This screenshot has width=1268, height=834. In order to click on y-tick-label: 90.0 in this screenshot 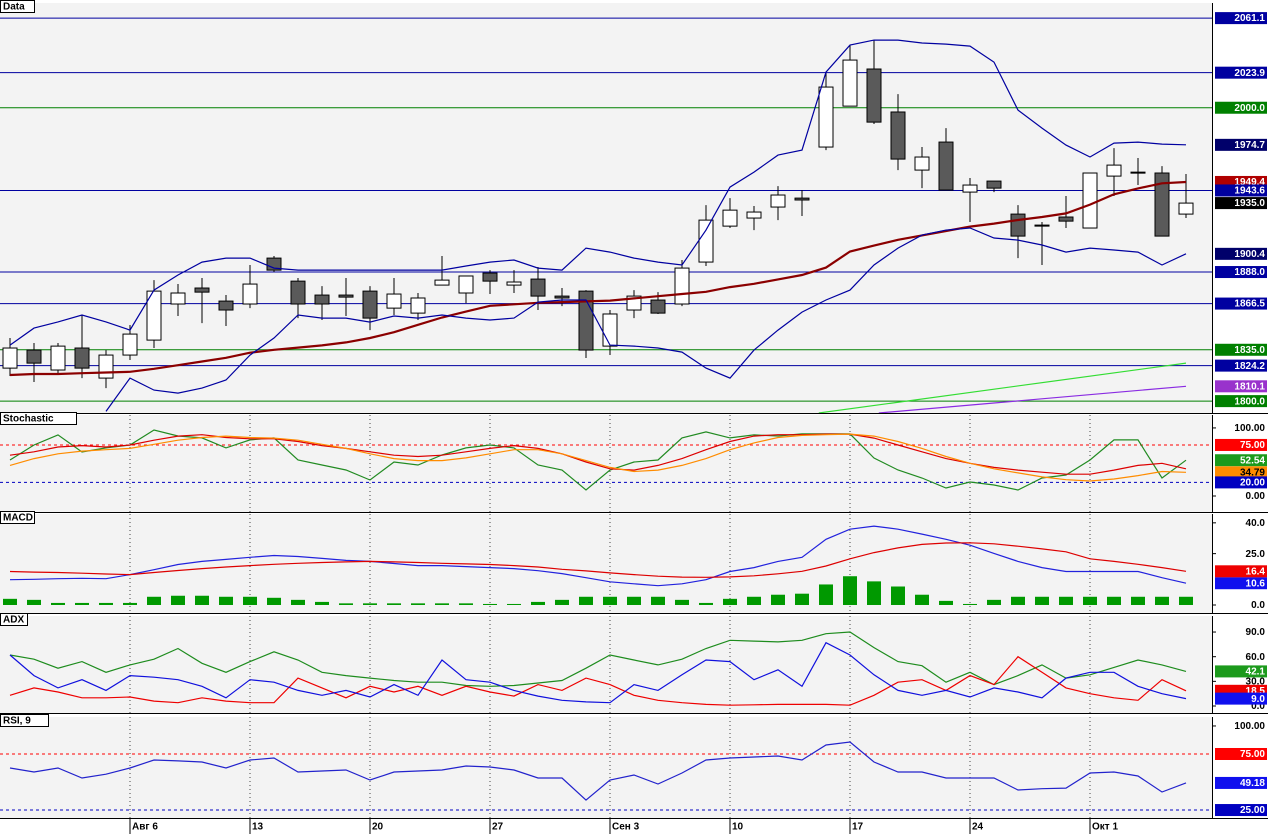, I will do `click(1256, 632)`.